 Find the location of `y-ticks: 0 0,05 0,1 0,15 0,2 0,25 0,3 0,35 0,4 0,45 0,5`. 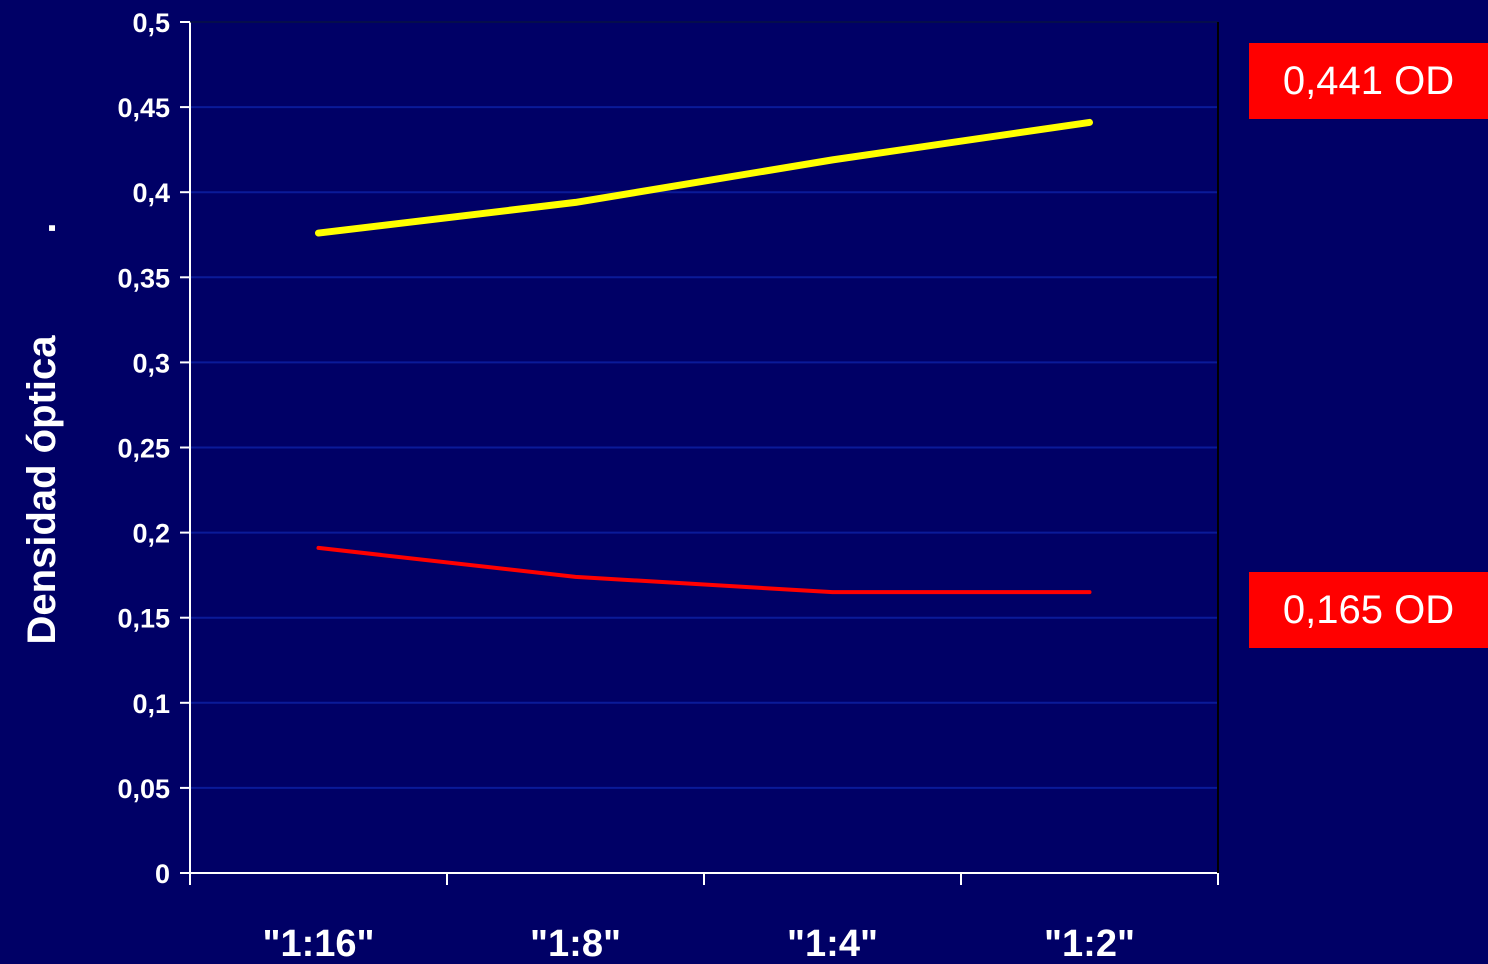

y-ticks: 0 0,05 0,1 0,15 0,2 0,25 0,3 0,35 0,4 0,45 0,5 is located at coordinates (153, 448).